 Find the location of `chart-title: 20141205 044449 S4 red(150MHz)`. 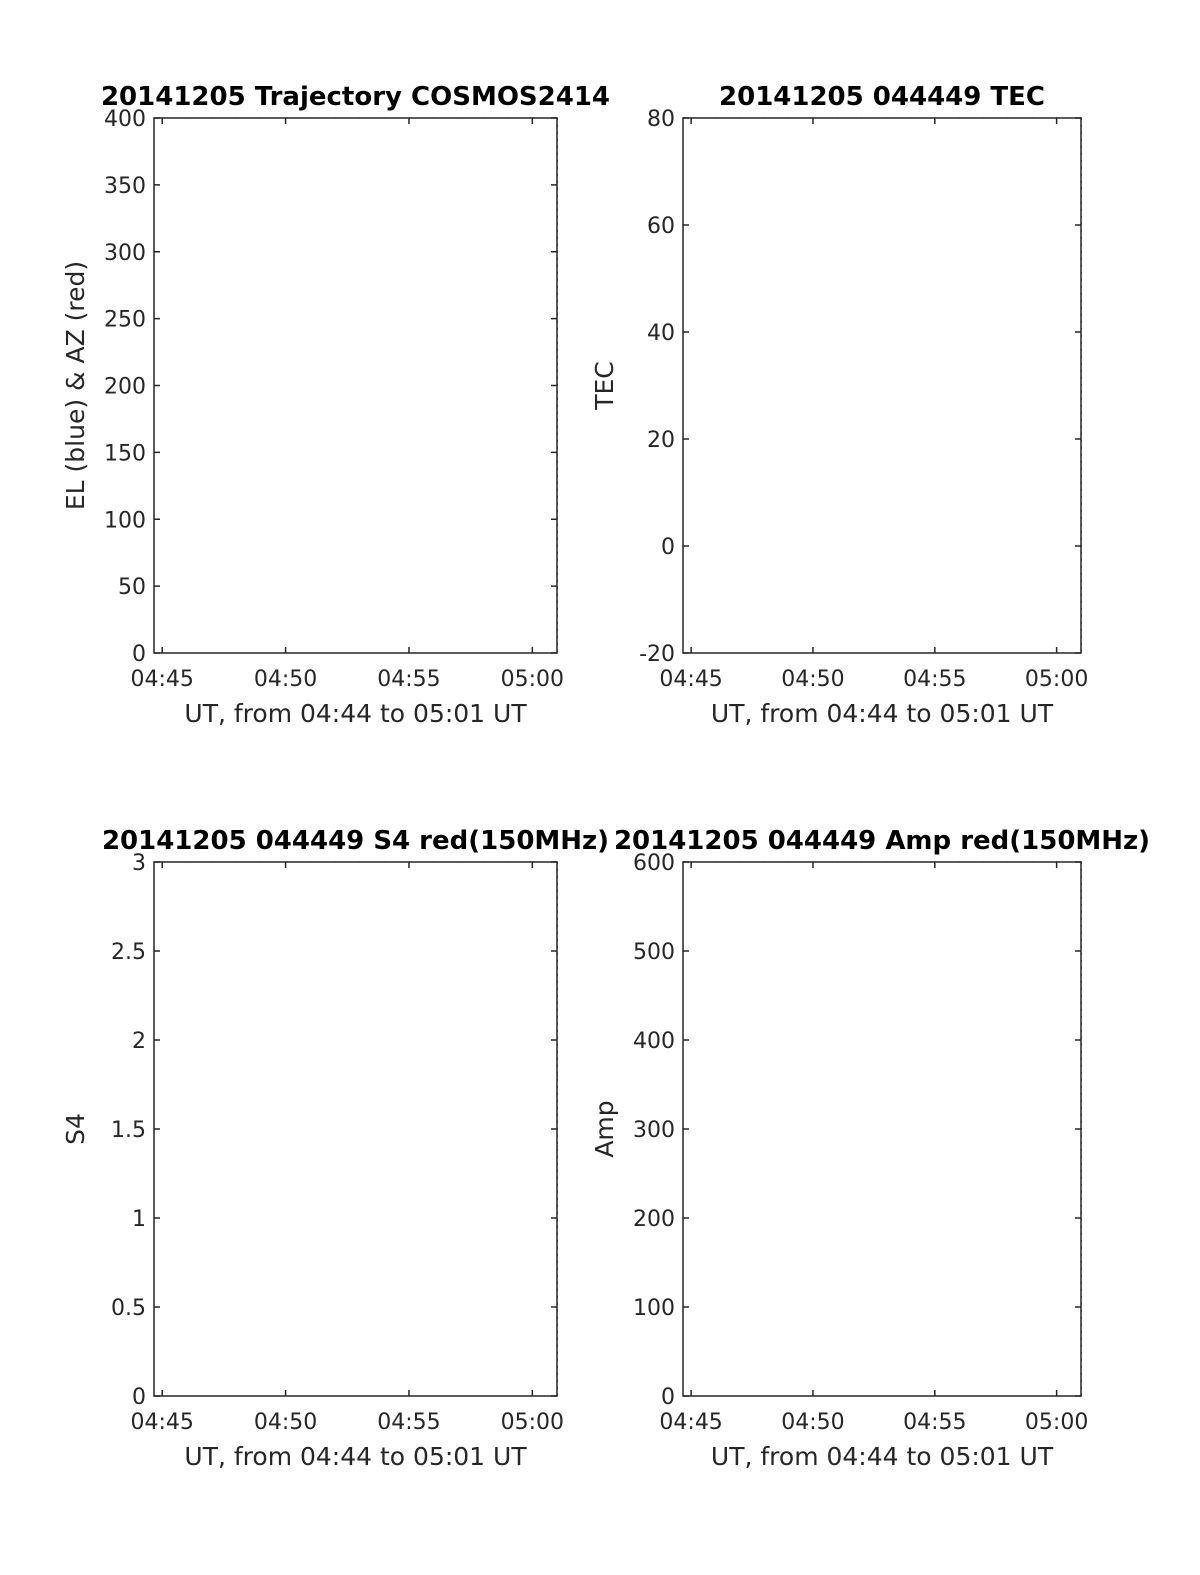

chart-title: 20141205 044449 S4 red(150MHz) is located at coordinates (355, 841).